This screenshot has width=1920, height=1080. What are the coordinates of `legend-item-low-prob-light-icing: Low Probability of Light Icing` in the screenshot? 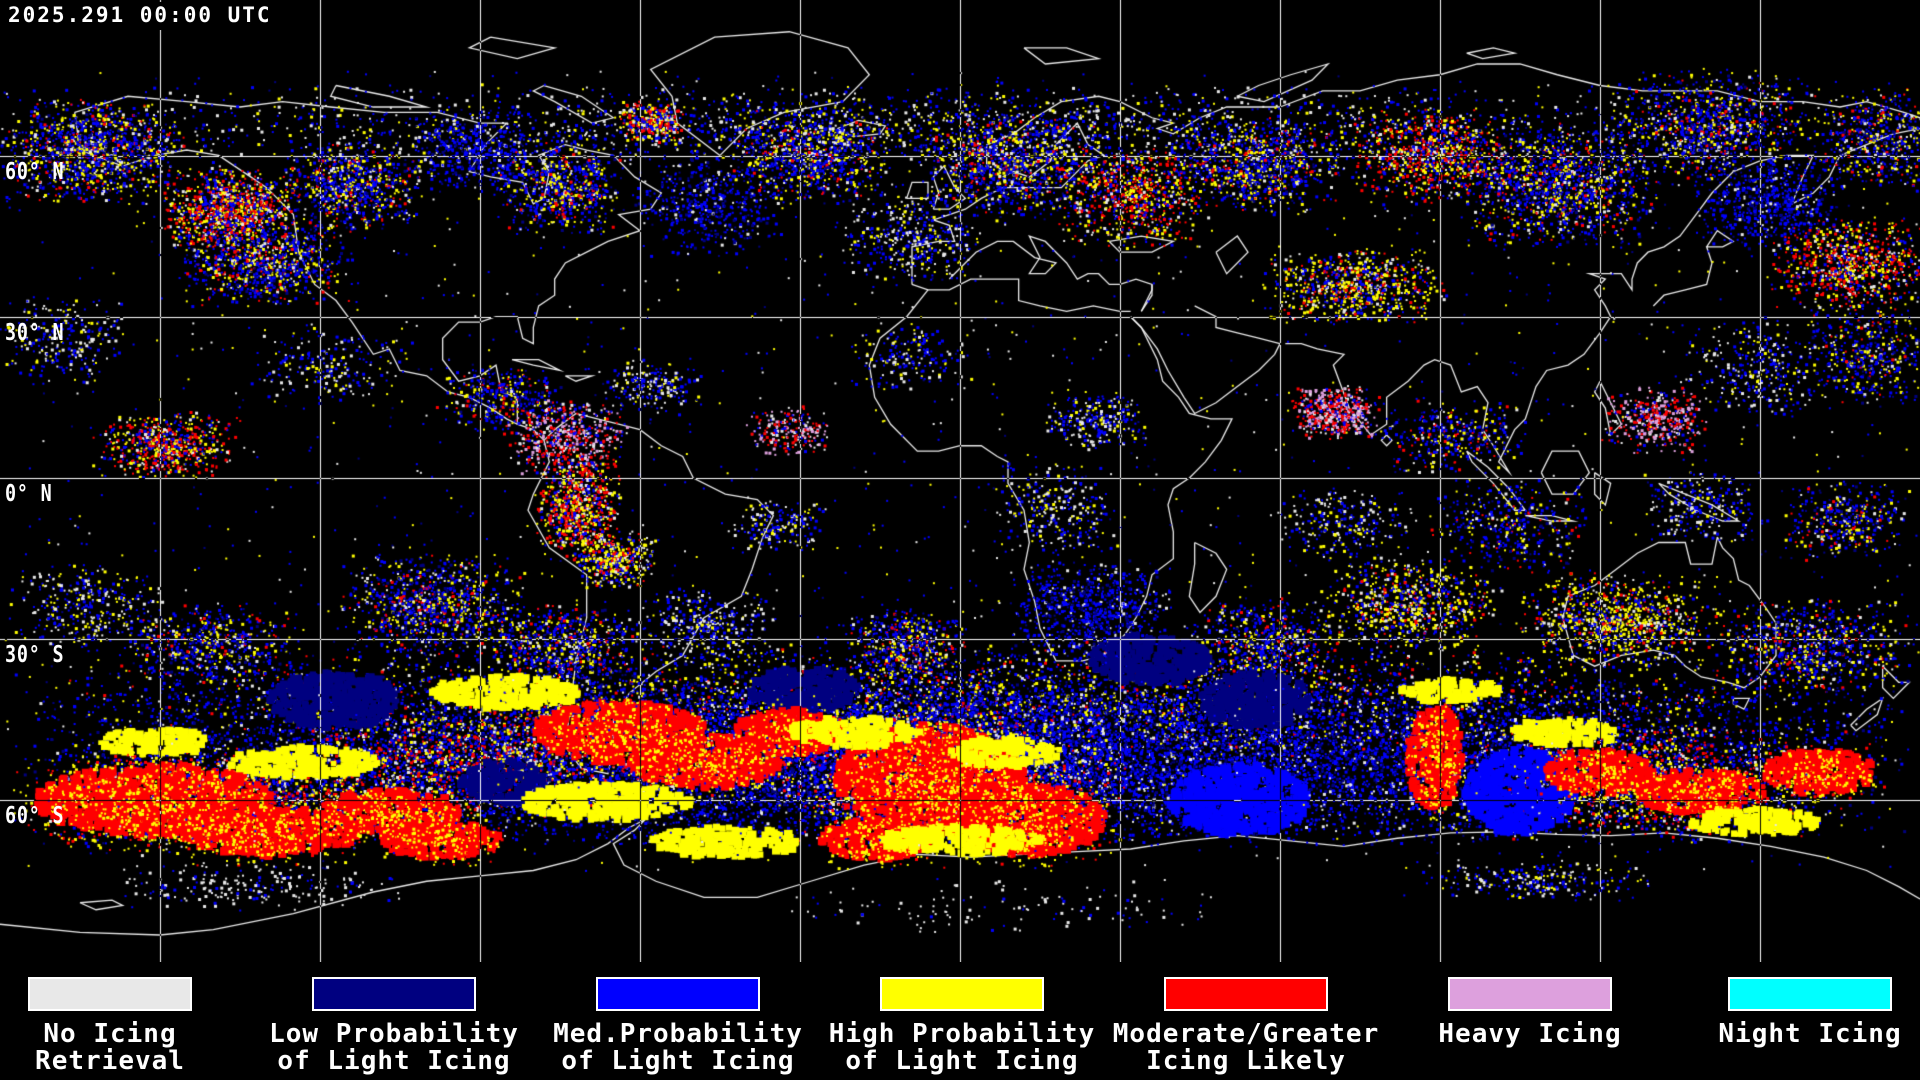 It's located at (394, 1018).